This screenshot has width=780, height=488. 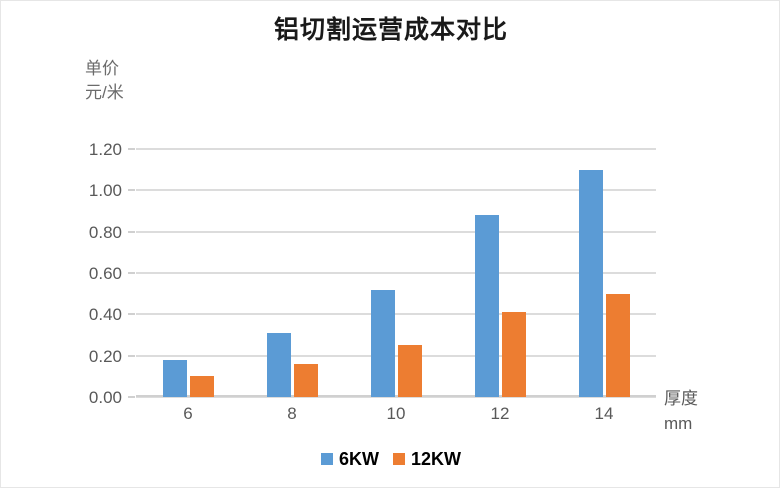 What do you see at coordinates (105, 315) in the screenshot?
I see `y-tick-label: 0.40` at bounding box center [105, 315].